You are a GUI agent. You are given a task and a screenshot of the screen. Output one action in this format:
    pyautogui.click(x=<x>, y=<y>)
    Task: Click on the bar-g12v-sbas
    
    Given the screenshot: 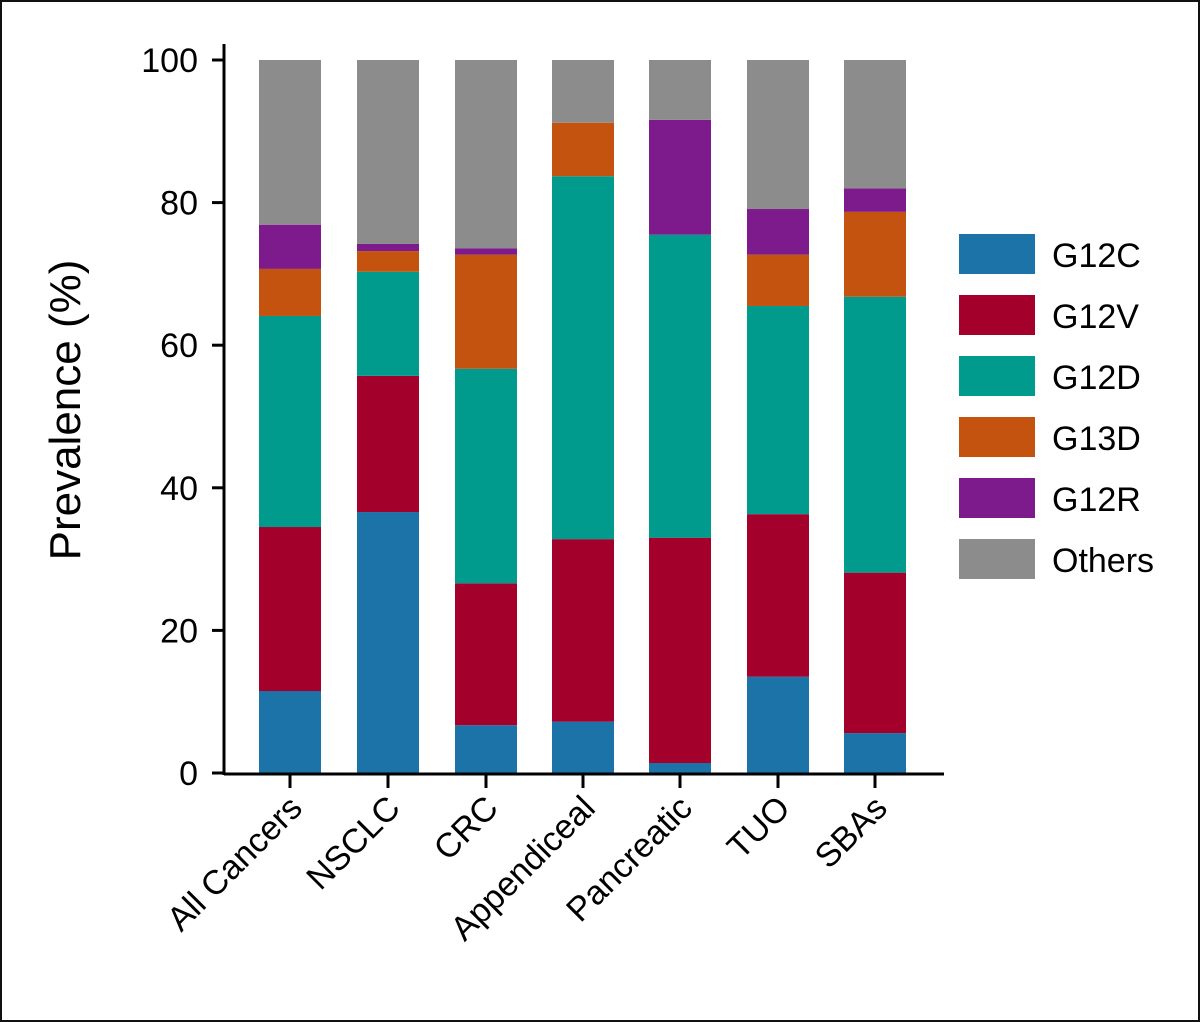 What is the action you would take?
    pyautogui.click(x=875, y=653)
    